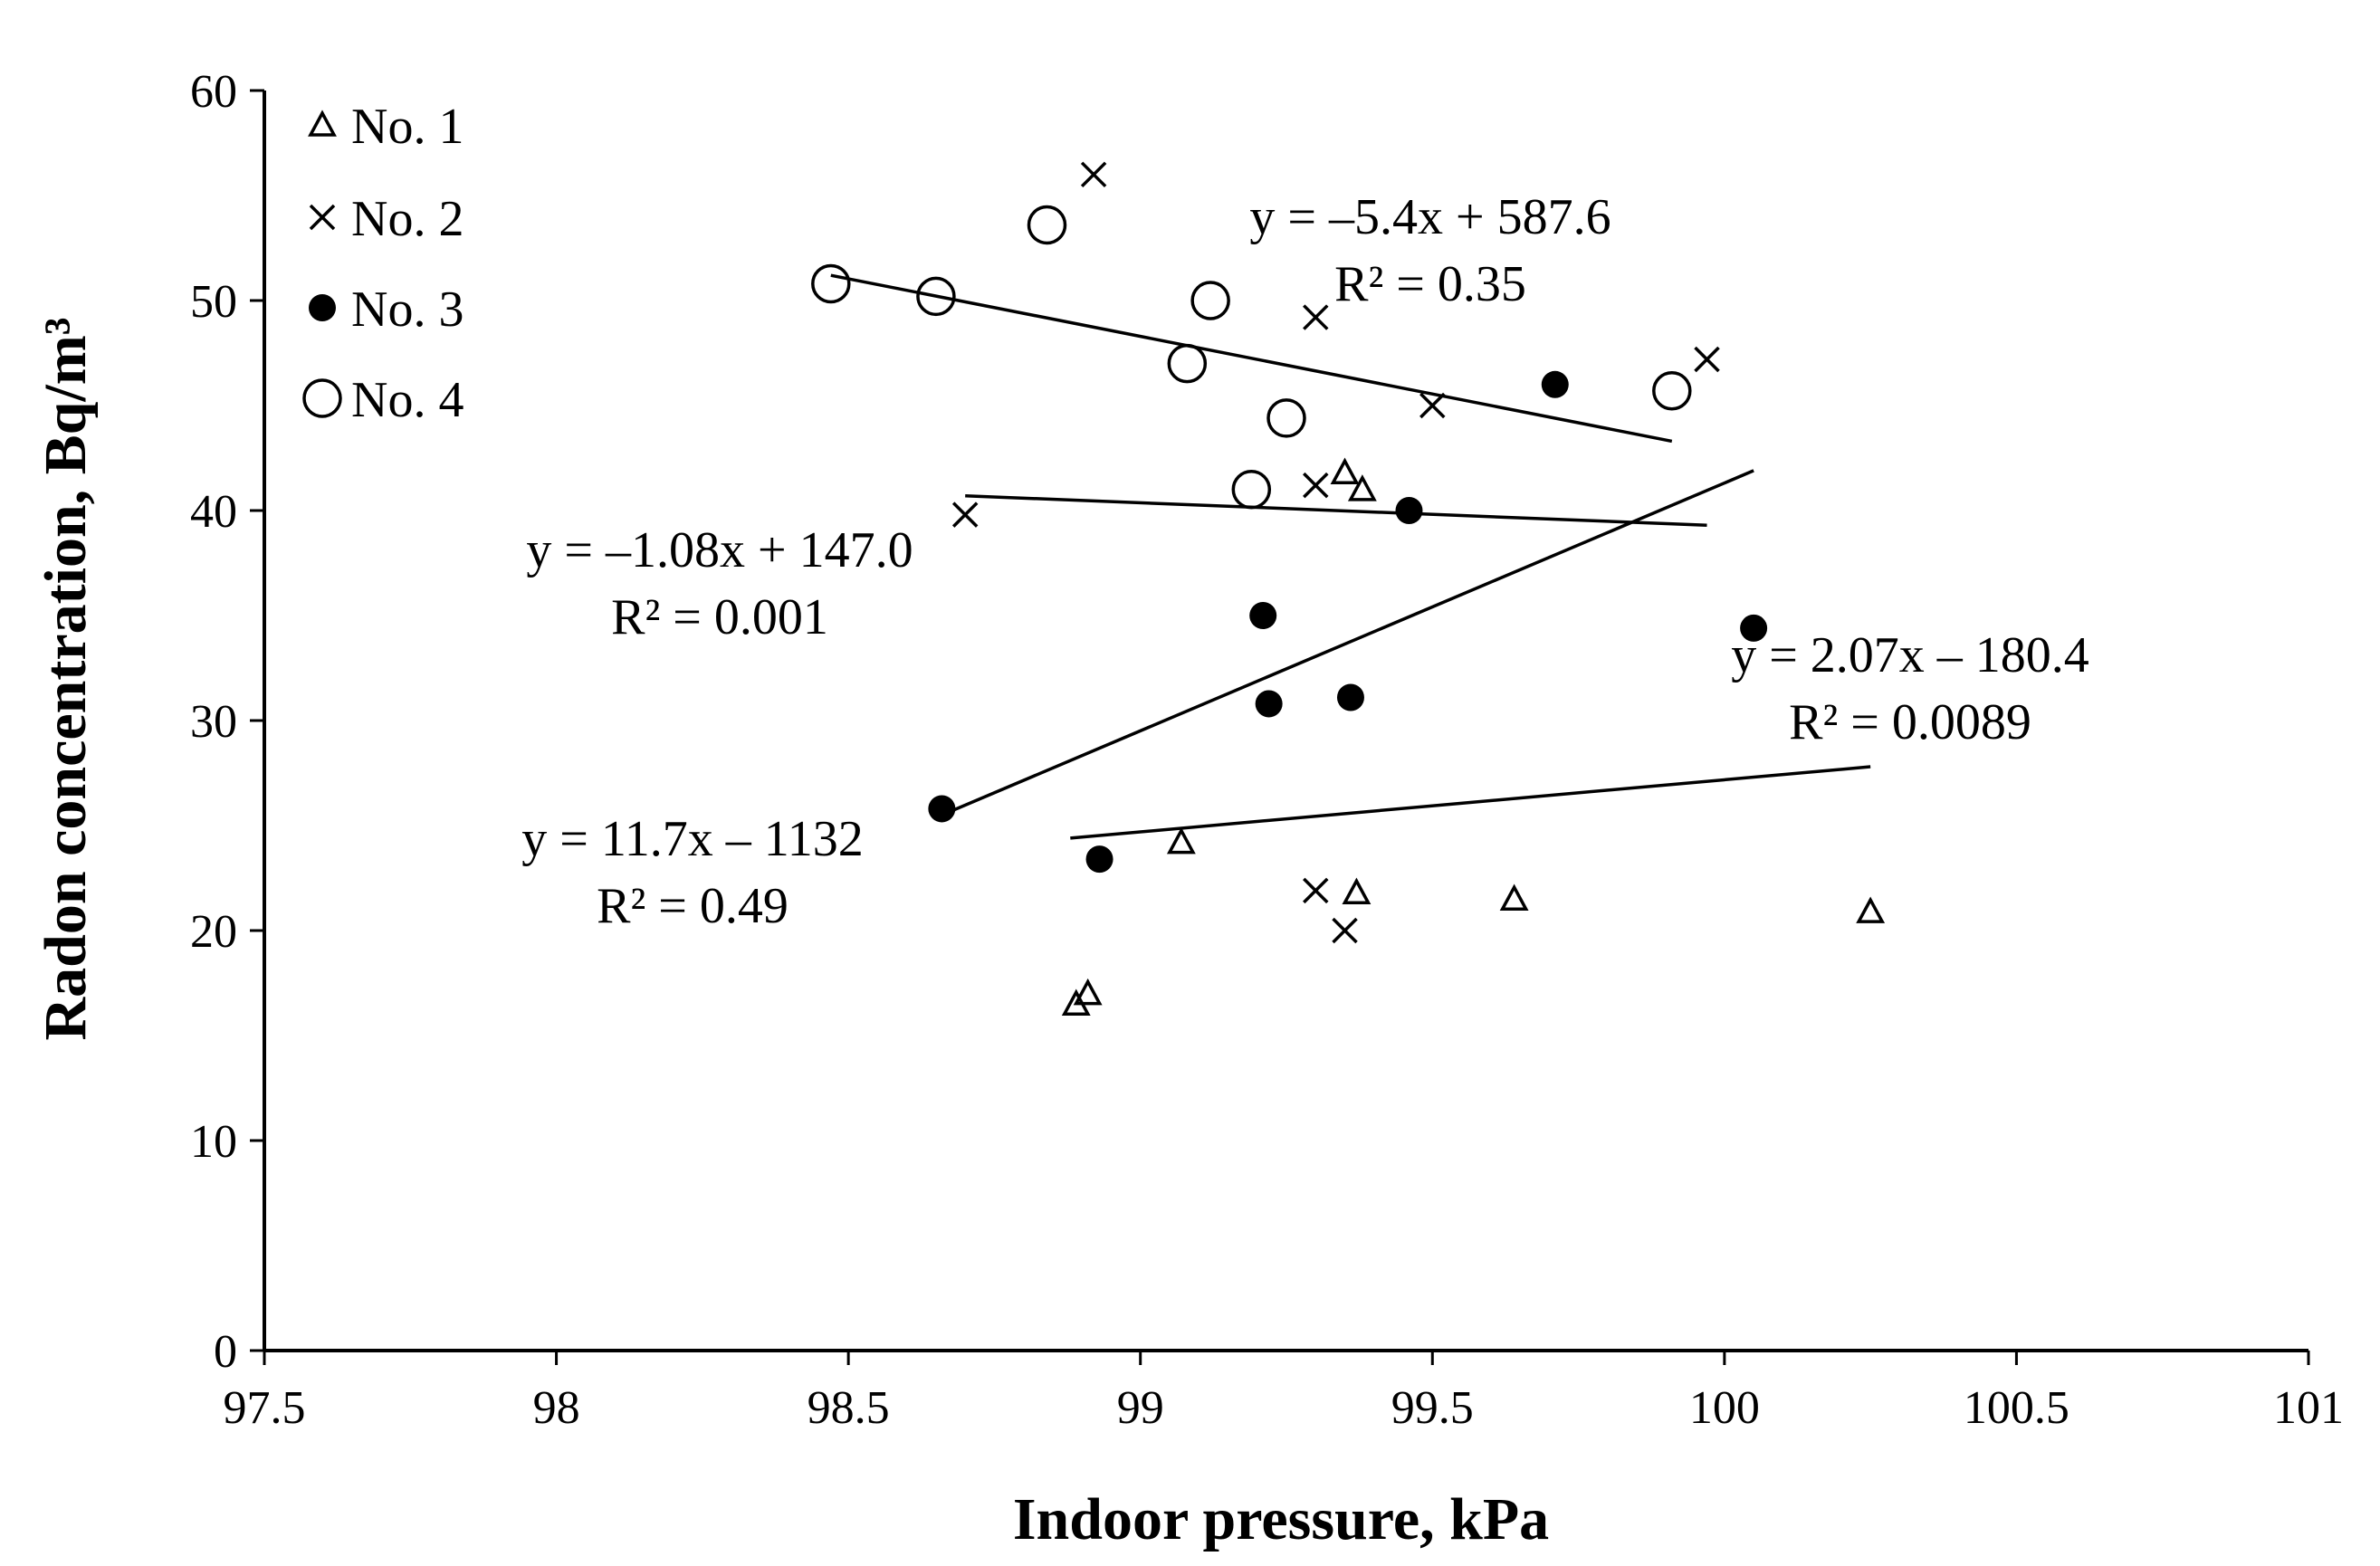  What do you see at coordinates (849, 1408) in the screenshot?
I see `x-tick-label: 98.5` at bounding box center [849, 1408].